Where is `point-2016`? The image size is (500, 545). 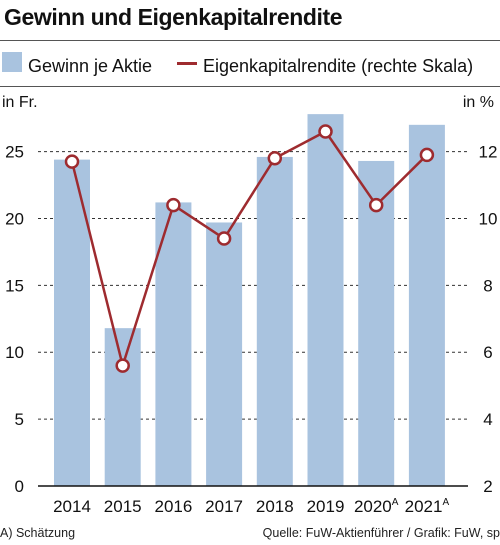
point-2016 is located at coordinates (173, 205).